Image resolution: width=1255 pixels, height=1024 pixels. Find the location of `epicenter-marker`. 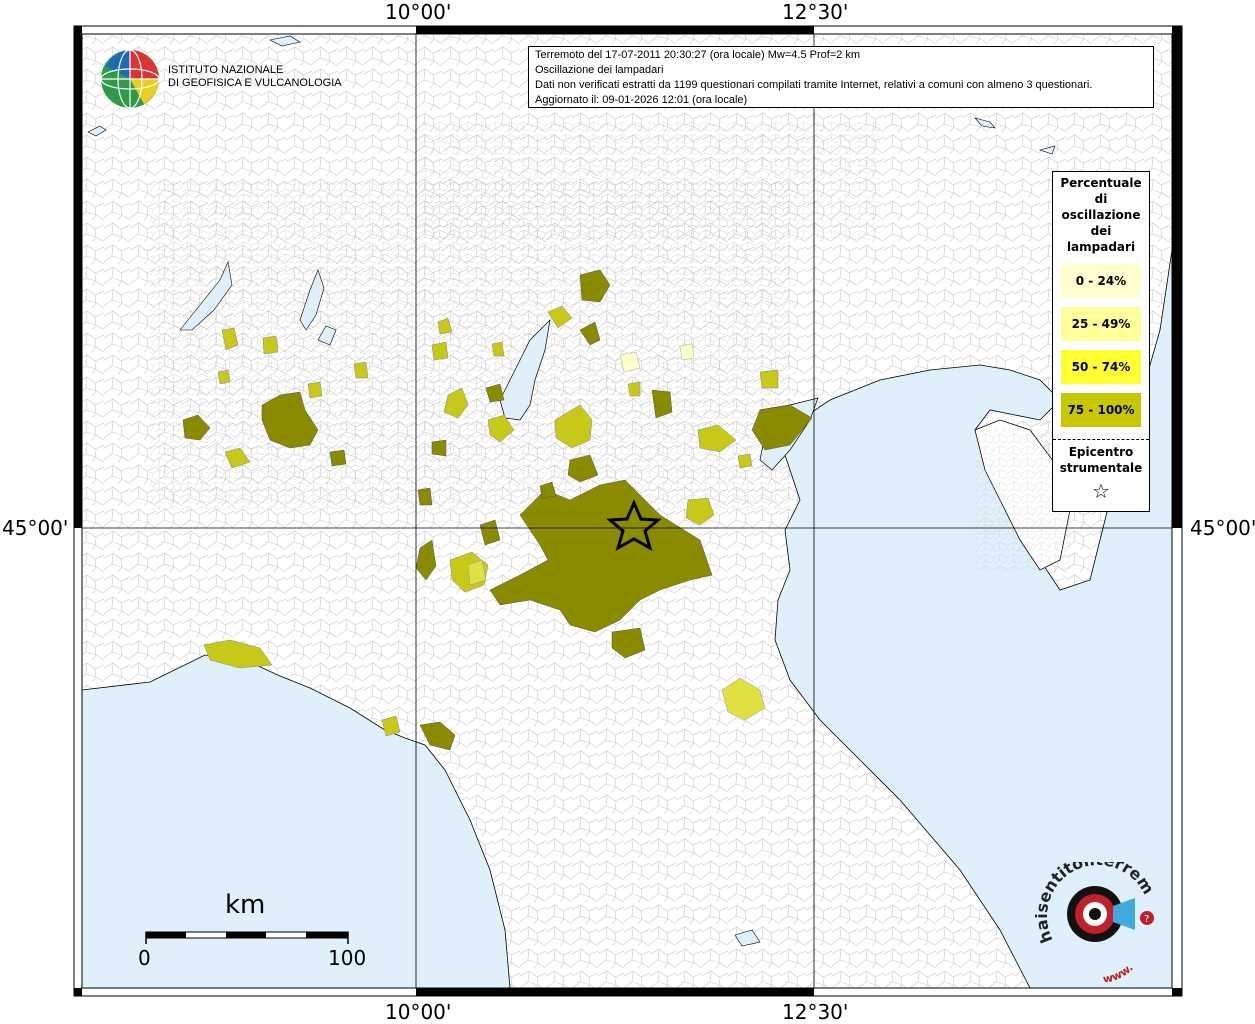

epicenter-marker is located at coordinates (634, 525).